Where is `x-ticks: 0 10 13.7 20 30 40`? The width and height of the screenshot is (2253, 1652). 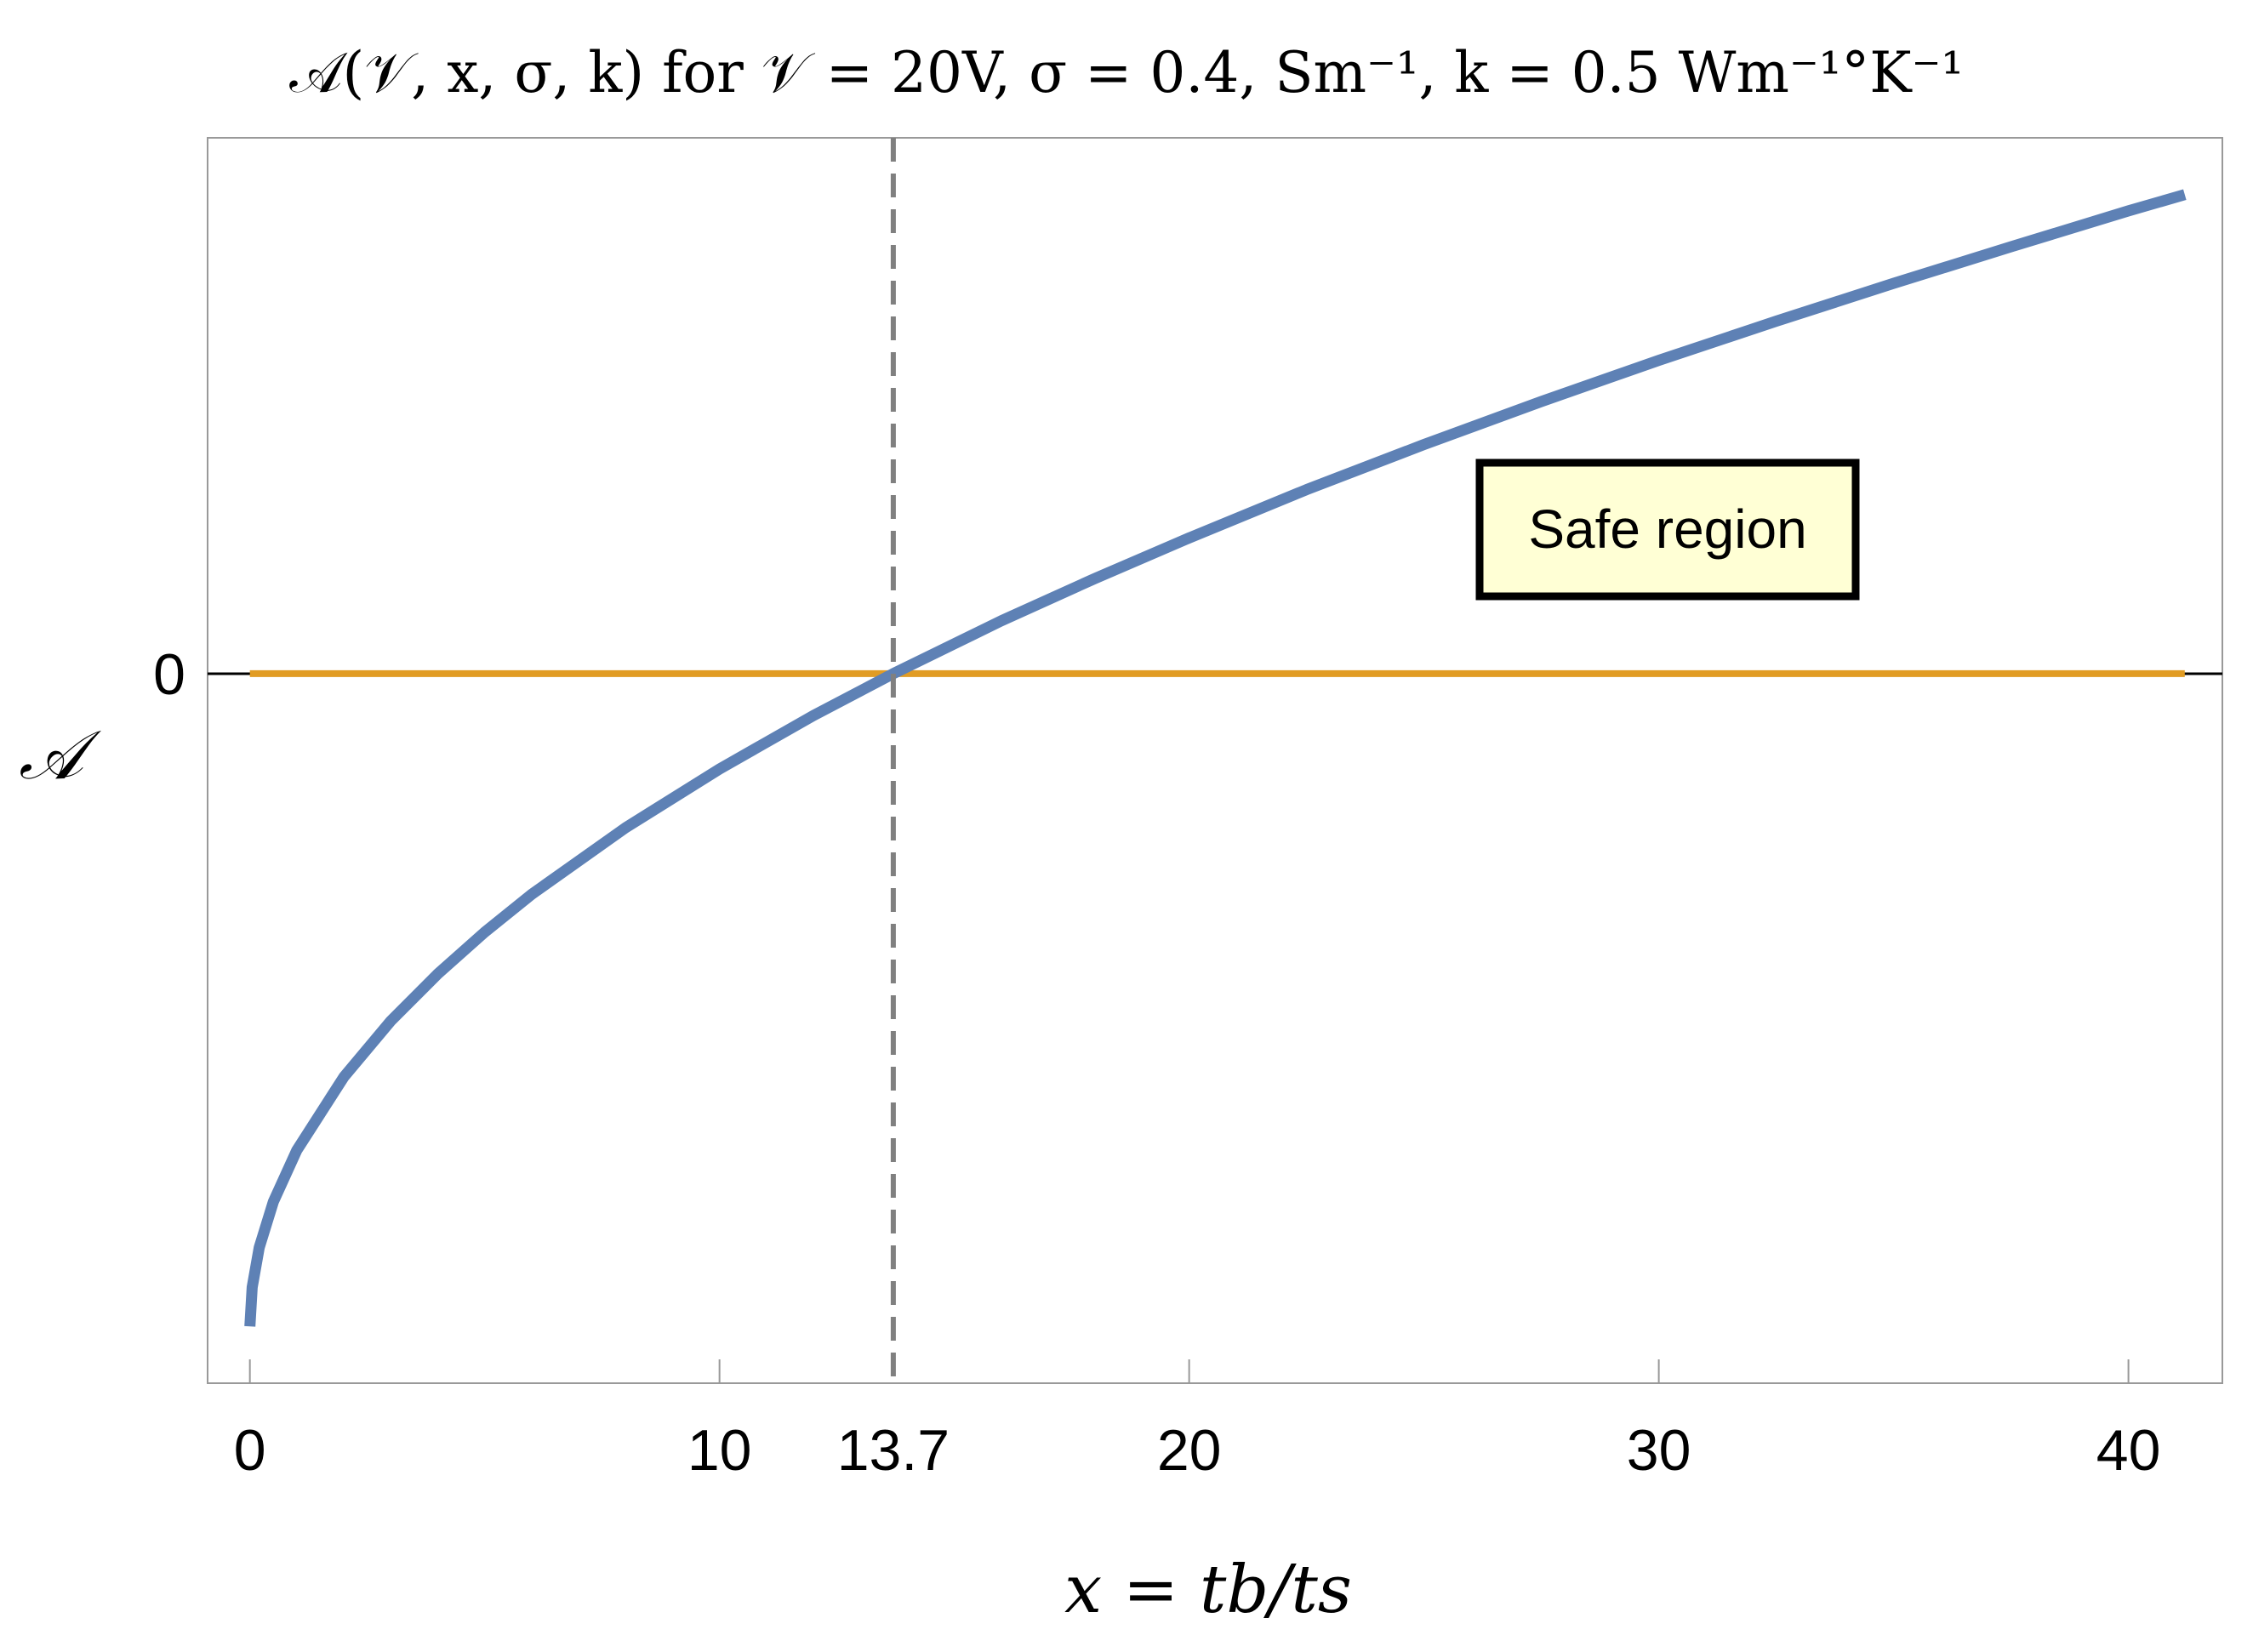 x-ticks: 0 10 13.7 20 30 40 is located at coordinates (1197, 1421).